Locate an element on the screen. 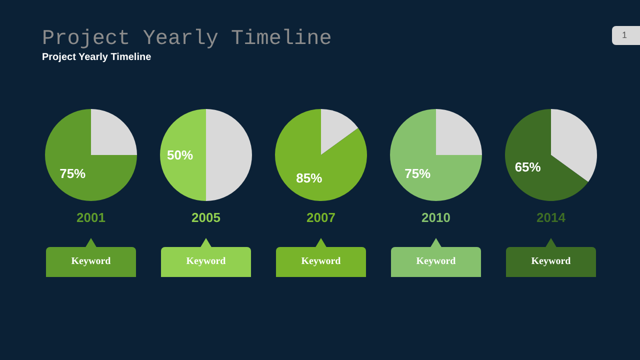 The image size is (640, 360). text: 2014 is located at coordinates (551, 217).